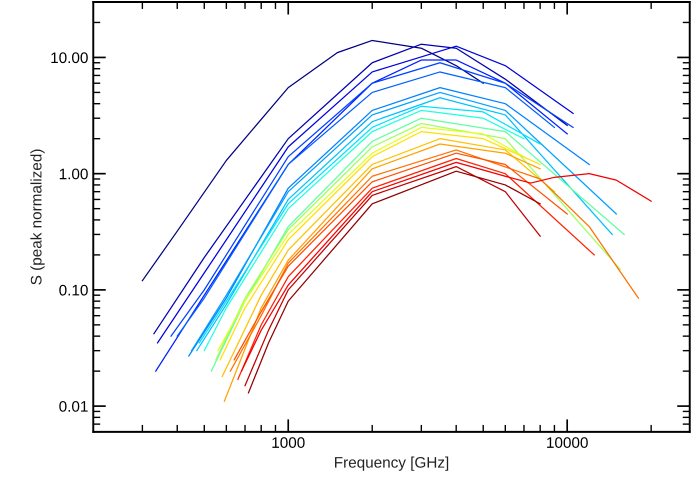  Describe the element at coordinates (391, 463) in the screenshot. I see `x-axis-title: Frequency [GHz]` at that location.